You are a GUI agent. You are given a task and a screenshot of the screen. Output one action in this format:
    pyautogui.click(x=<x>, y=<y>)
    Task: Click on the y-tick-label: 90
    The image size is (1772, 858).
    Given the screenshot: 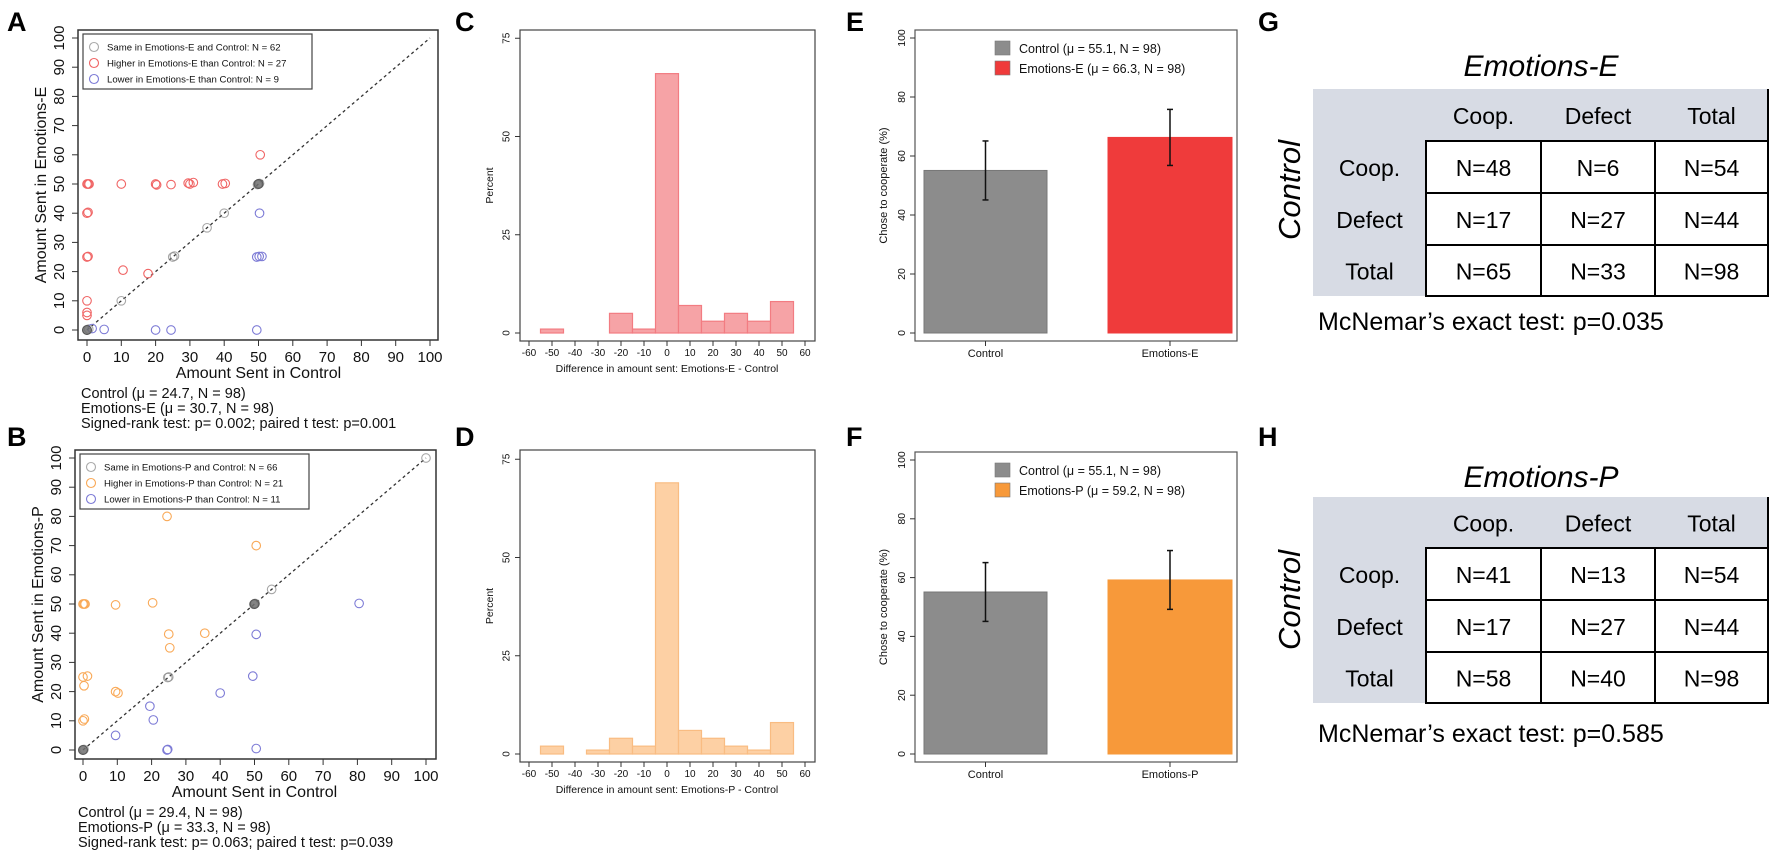 What is the action you would take?
    pyautogui.click(x=56, y=487)
    